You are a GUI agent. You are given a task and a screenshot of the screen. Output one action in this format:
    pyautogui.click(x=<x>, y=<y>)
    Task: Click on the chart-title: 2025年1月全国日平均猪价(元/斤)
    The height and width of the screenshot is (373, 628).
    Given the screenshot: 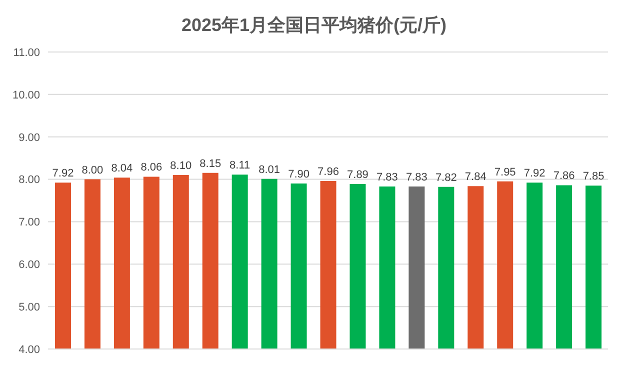 What is the action you would take?
    pyautogui.click(x=314, y=25)
    